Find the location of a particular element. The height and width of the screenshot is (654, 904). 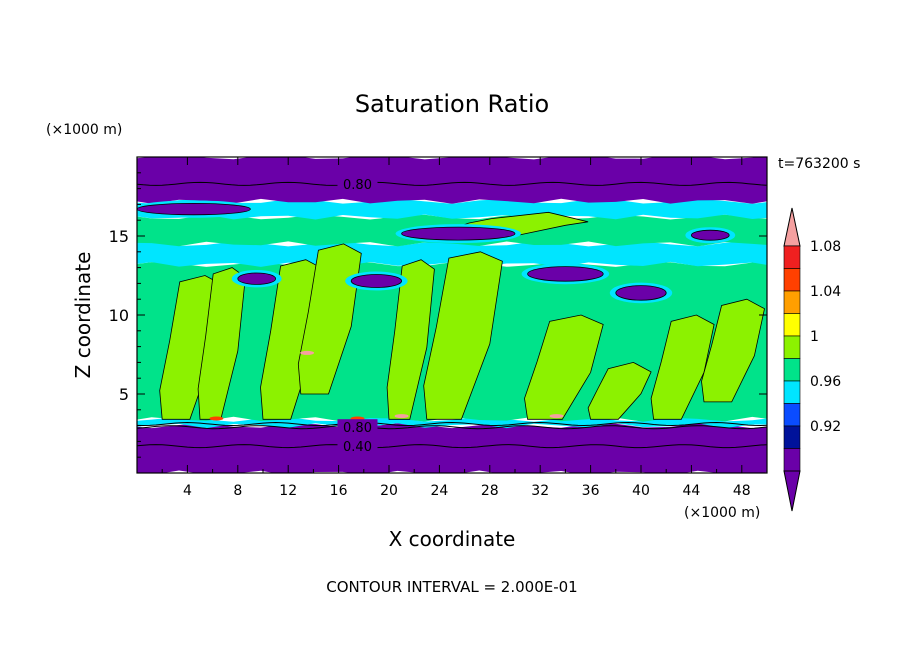

colorbar-top-arrow is located at coordinates (792, 227).